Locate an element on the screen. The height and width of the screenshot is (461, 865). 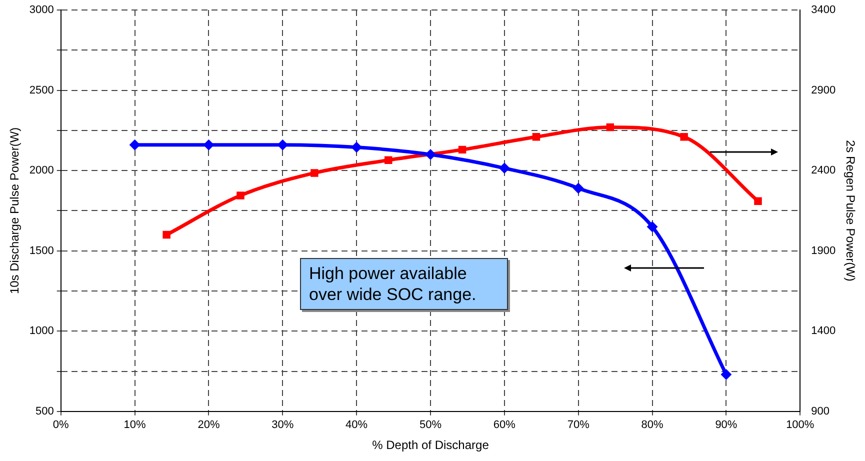
y2-tick-label: 2400 is located at coordinates (823, 170).